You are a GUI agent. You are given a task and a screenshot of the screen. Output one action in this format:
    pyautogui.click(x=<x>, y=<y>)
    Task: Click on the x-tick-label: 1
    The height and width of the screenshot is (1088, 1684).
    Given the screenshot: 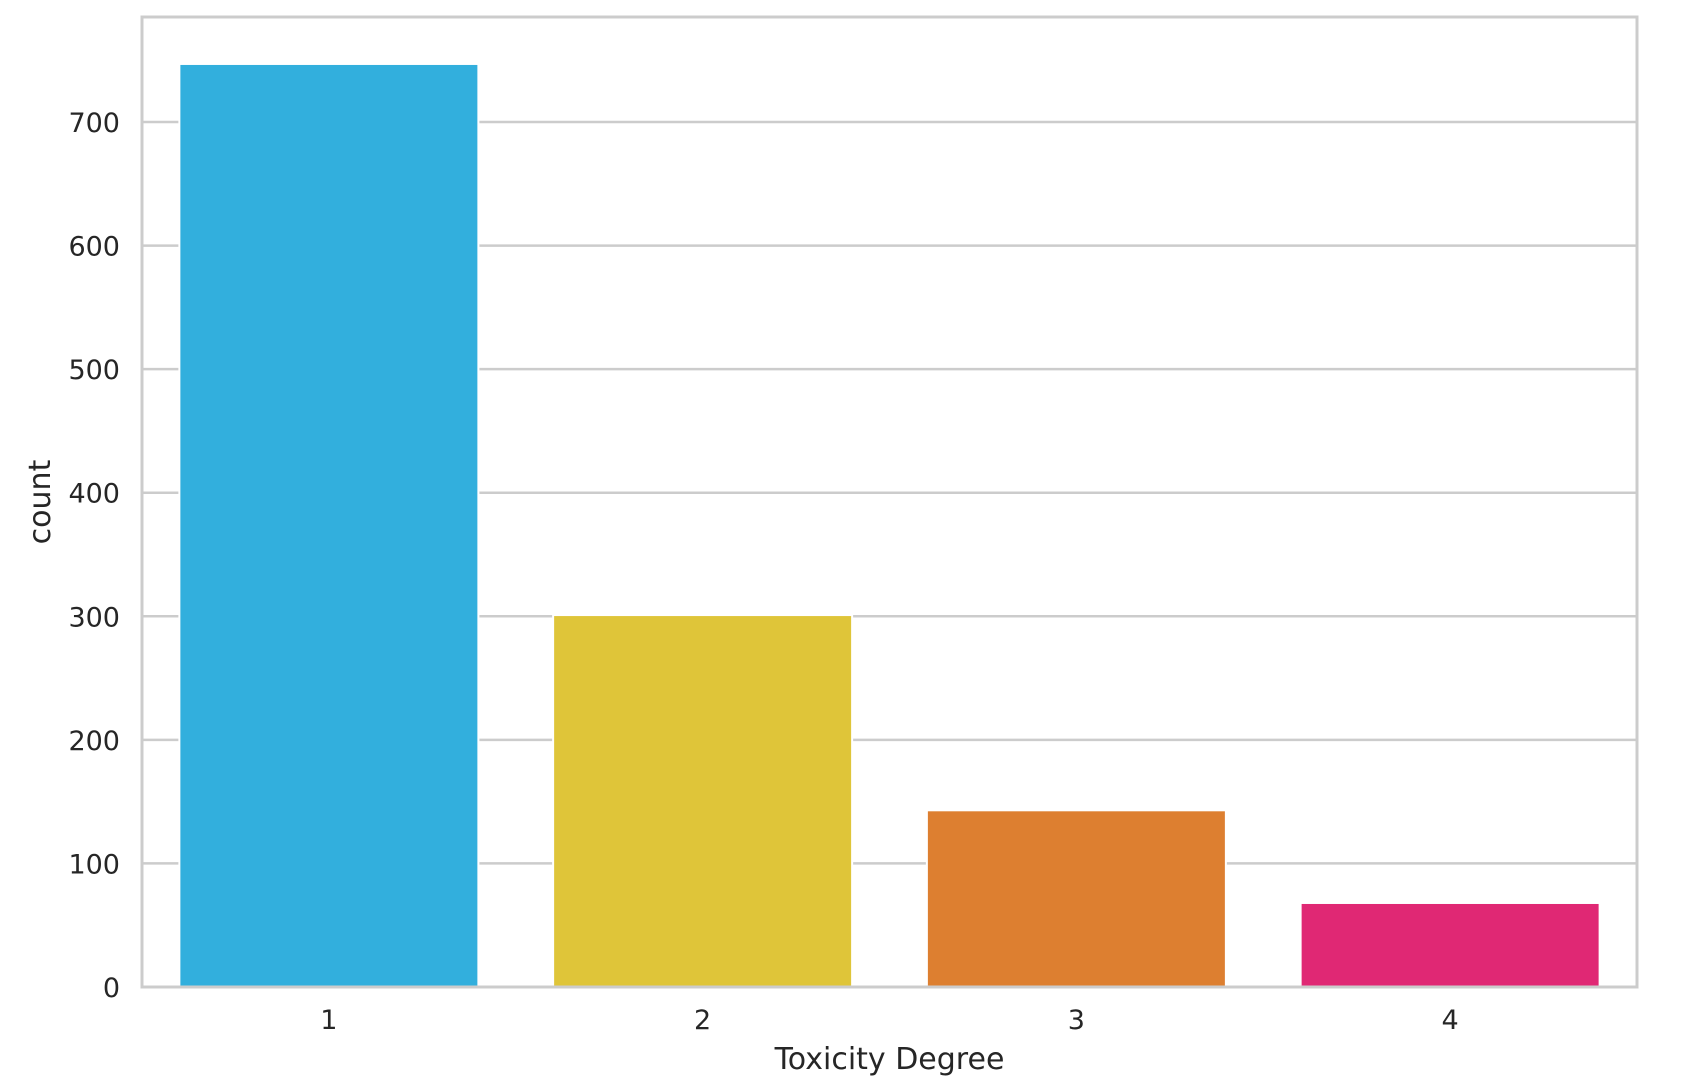 What is the action you would take?
    pyautogui.click(x=328, y=1020)
    